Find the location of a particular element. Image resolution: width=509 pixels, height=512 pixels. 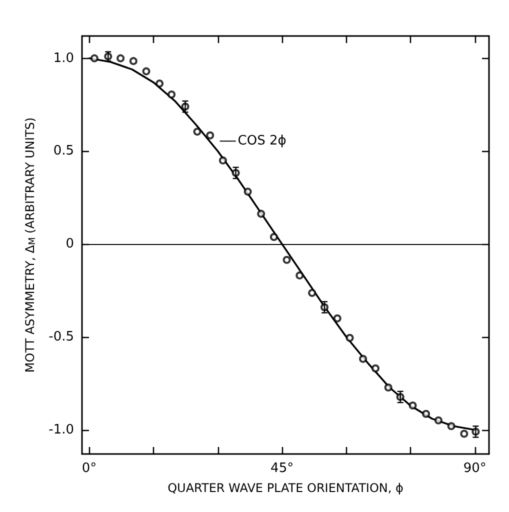

y-tick-label: 0.5 is located at coordinates (63, 151).